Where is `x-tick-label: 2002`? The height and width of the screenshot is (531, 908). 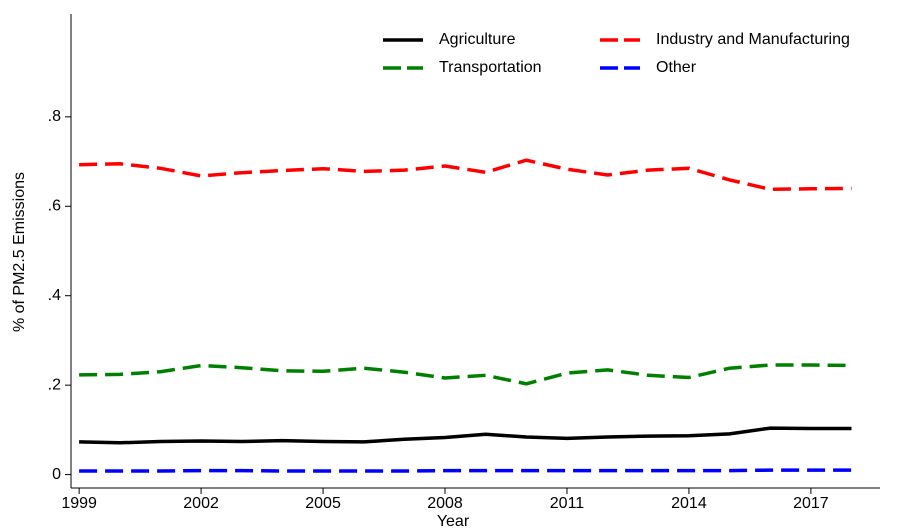 x-tick-label: 2002 is located at coordinates (201, 503).